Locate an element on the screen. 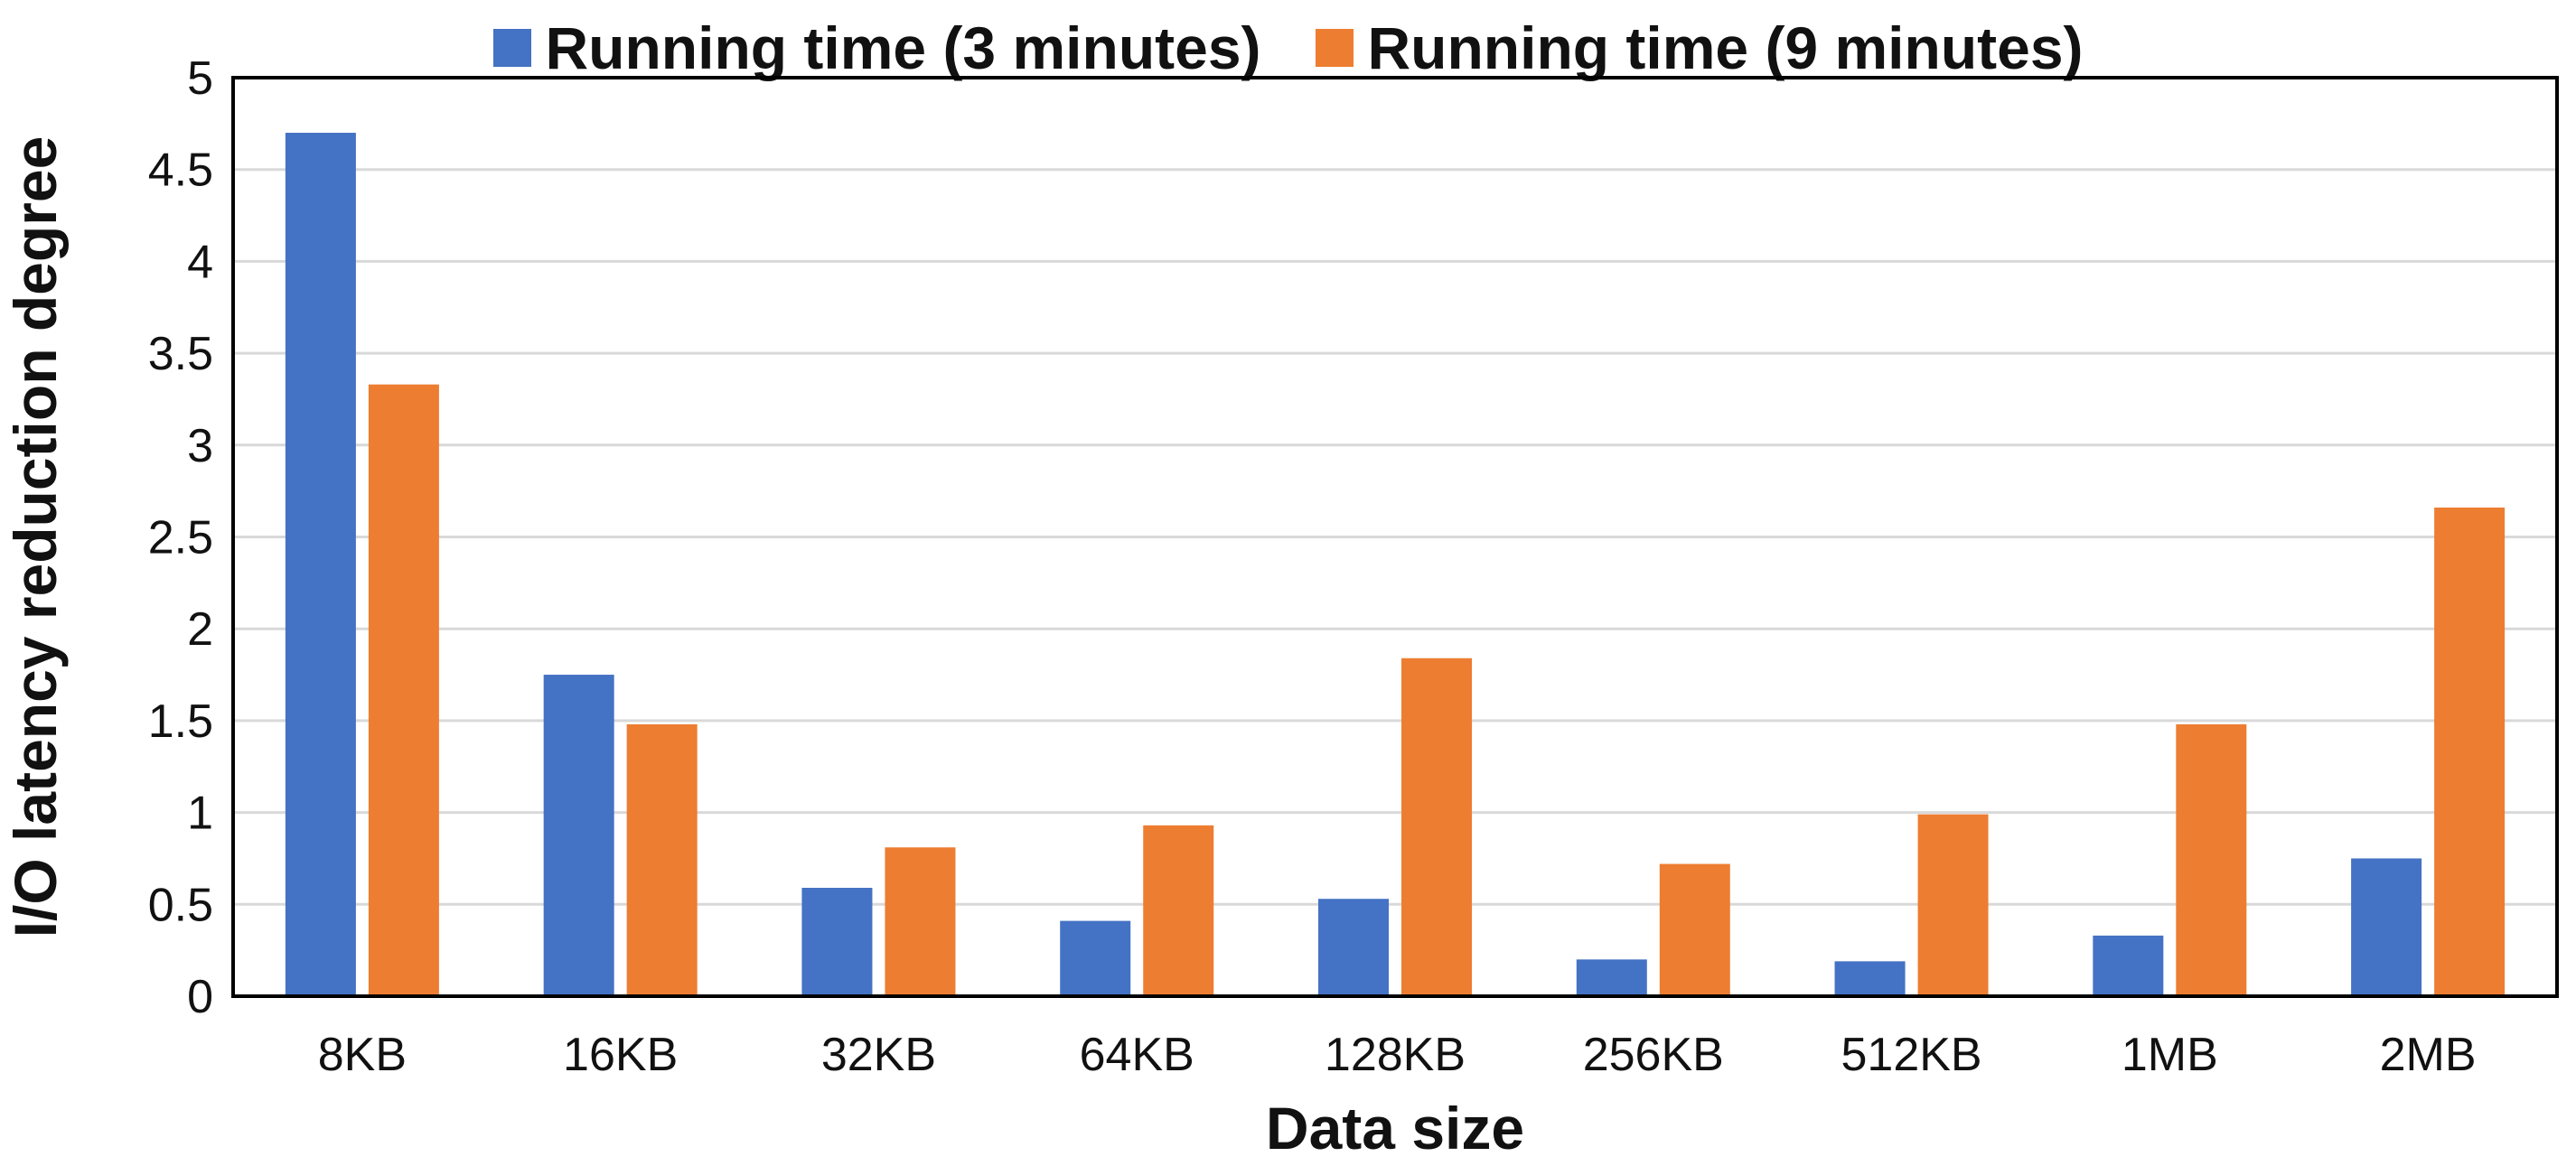  legend-item-series-1: Running time (3 minutes) is located at coordinates (876, 48).